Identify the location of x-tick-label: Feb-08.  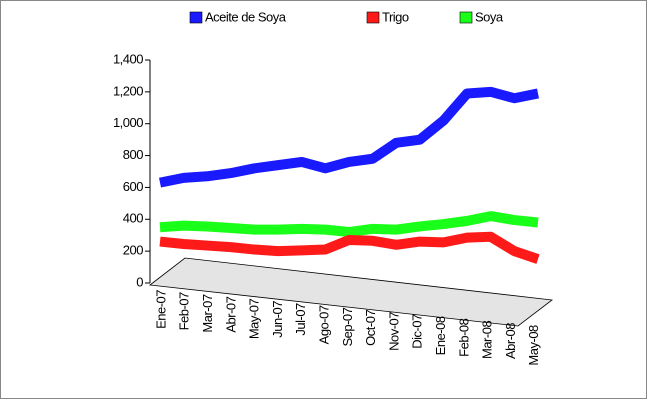
(463, 337).